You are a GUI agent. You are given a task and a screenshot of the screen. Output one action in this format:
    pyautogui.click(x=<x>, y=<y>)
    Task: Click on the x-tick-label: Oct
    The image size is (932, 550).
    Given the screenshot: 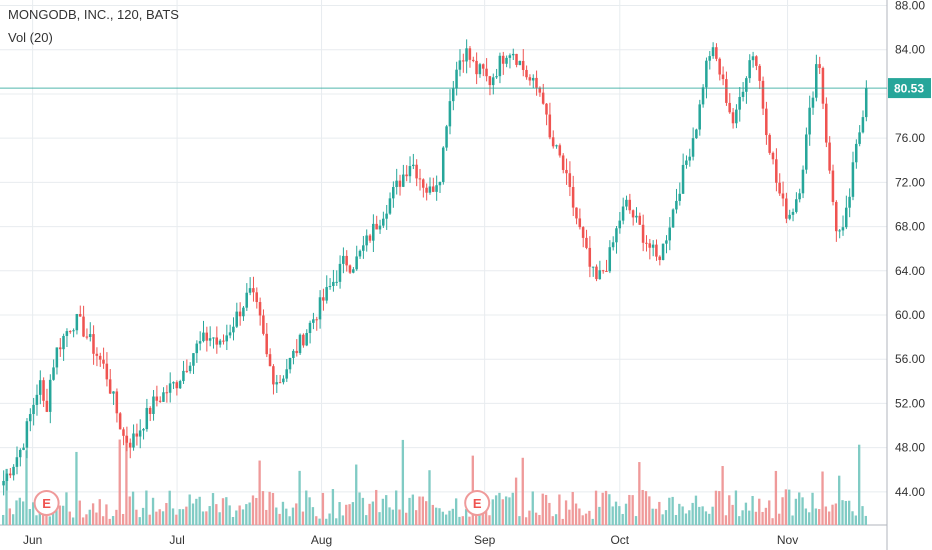 What is the action you would take?
    pyautogui.click(x=619, y=540)
    